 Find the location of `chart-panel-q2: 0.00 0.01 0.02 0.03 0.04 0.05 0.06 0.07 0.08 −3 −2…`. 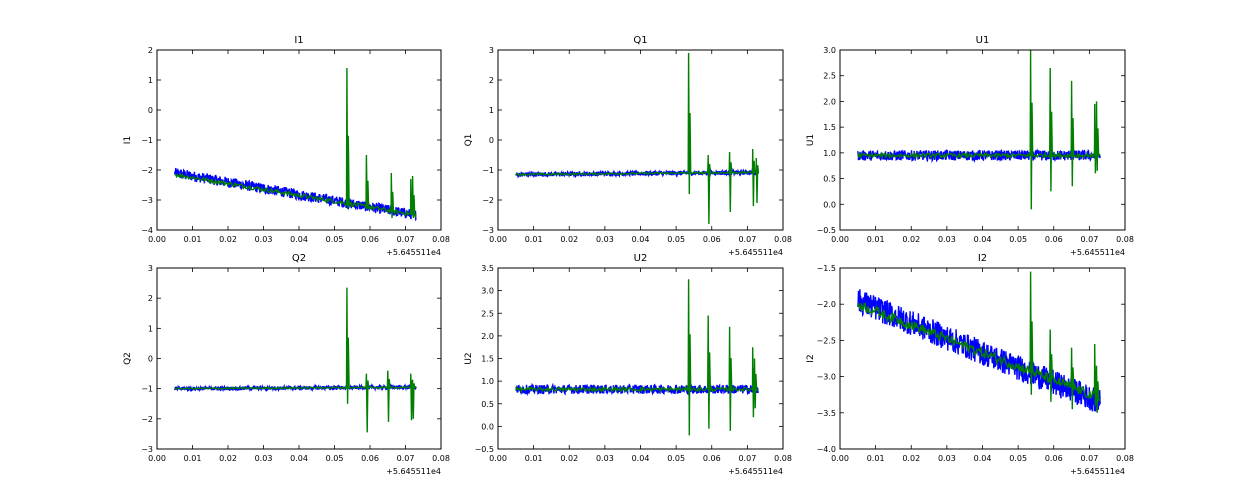

chart-panel-q2: 0.00 0.01 0.02 0.03 0.04 0.05 0.06 0.07 0.08 −3 −2… is located at coordinates (286, 364).